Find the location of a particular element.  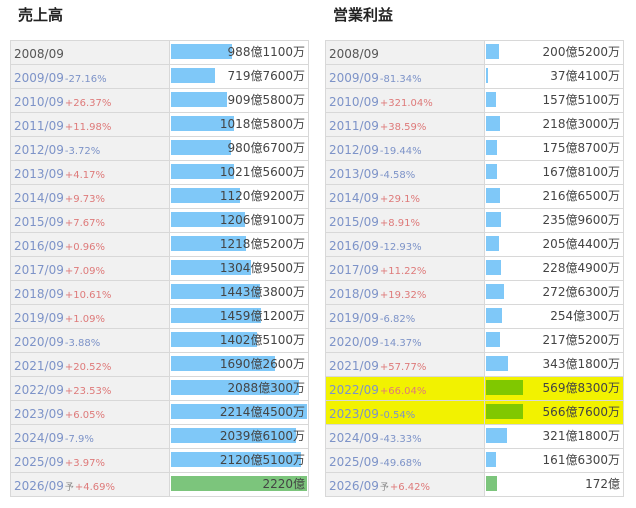

value-cell: 167億8100万 is located at coordinates (554, 172).